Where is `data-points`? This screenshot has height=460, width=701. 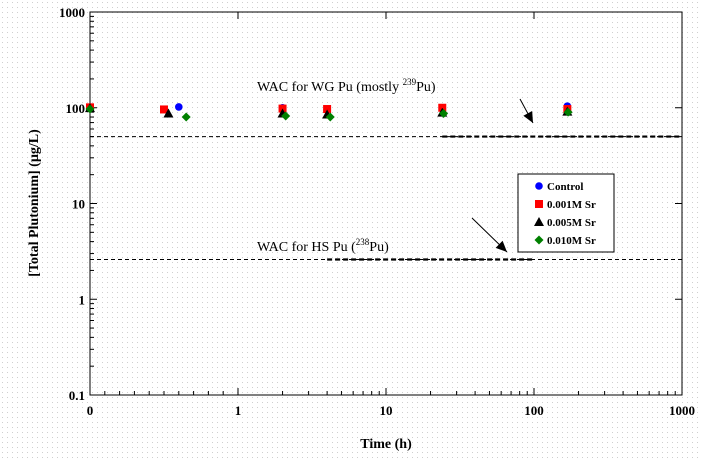 data-points is located at coordinates (329, 112).